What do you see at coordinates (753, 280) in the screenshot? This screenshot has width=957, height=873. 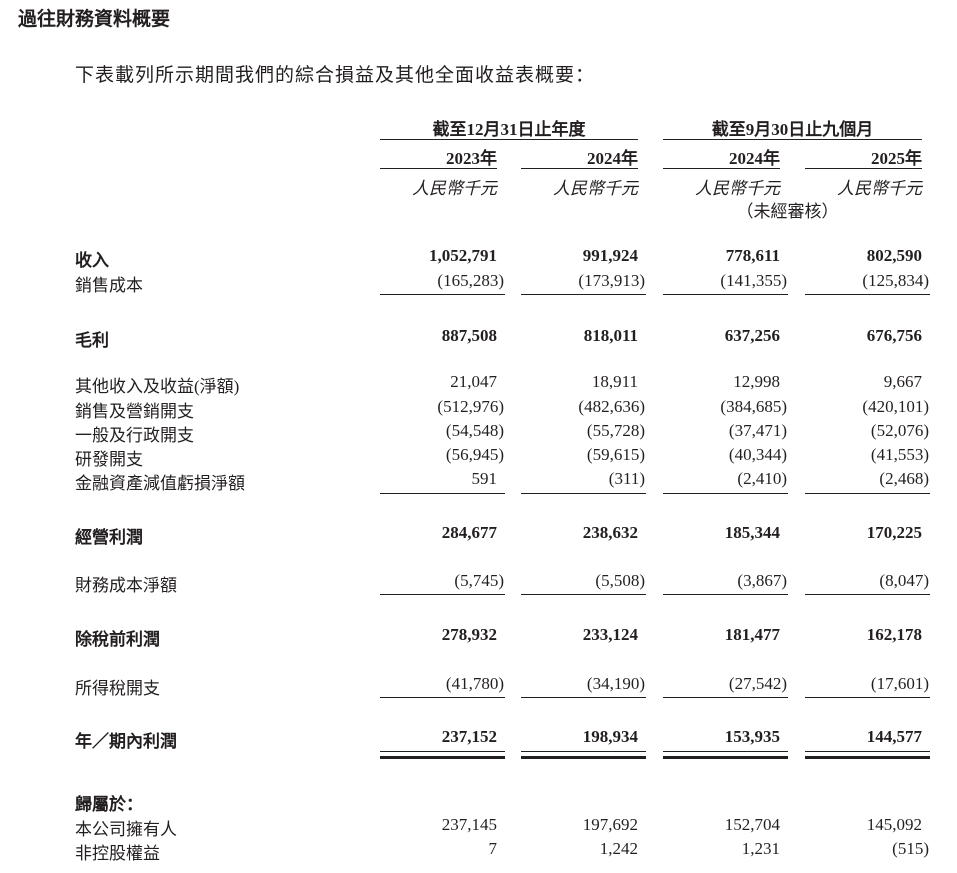 I see `cell-value: (141,355)` at bounding box center [753, 280].